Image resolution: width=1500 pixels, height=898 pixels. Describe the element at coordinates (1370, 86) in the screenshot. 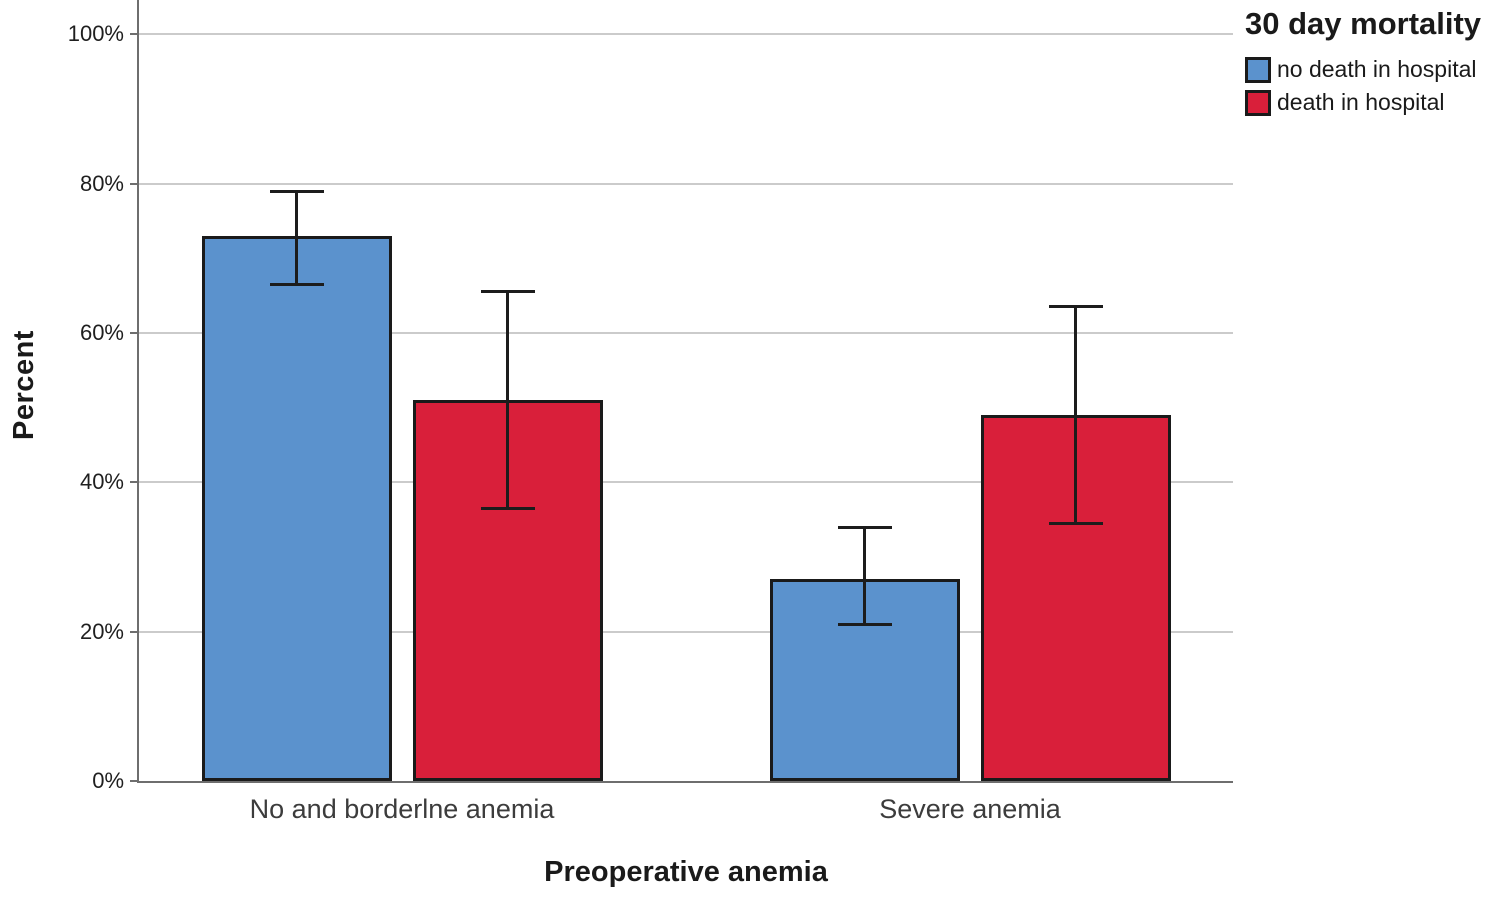

I see `legend-items: no death in hospital death in hospital` at that location.